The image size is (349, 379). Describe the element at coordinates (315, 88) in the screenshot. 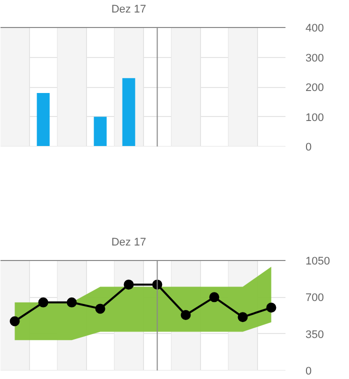

I see `y-tick-label: 200` at that location.